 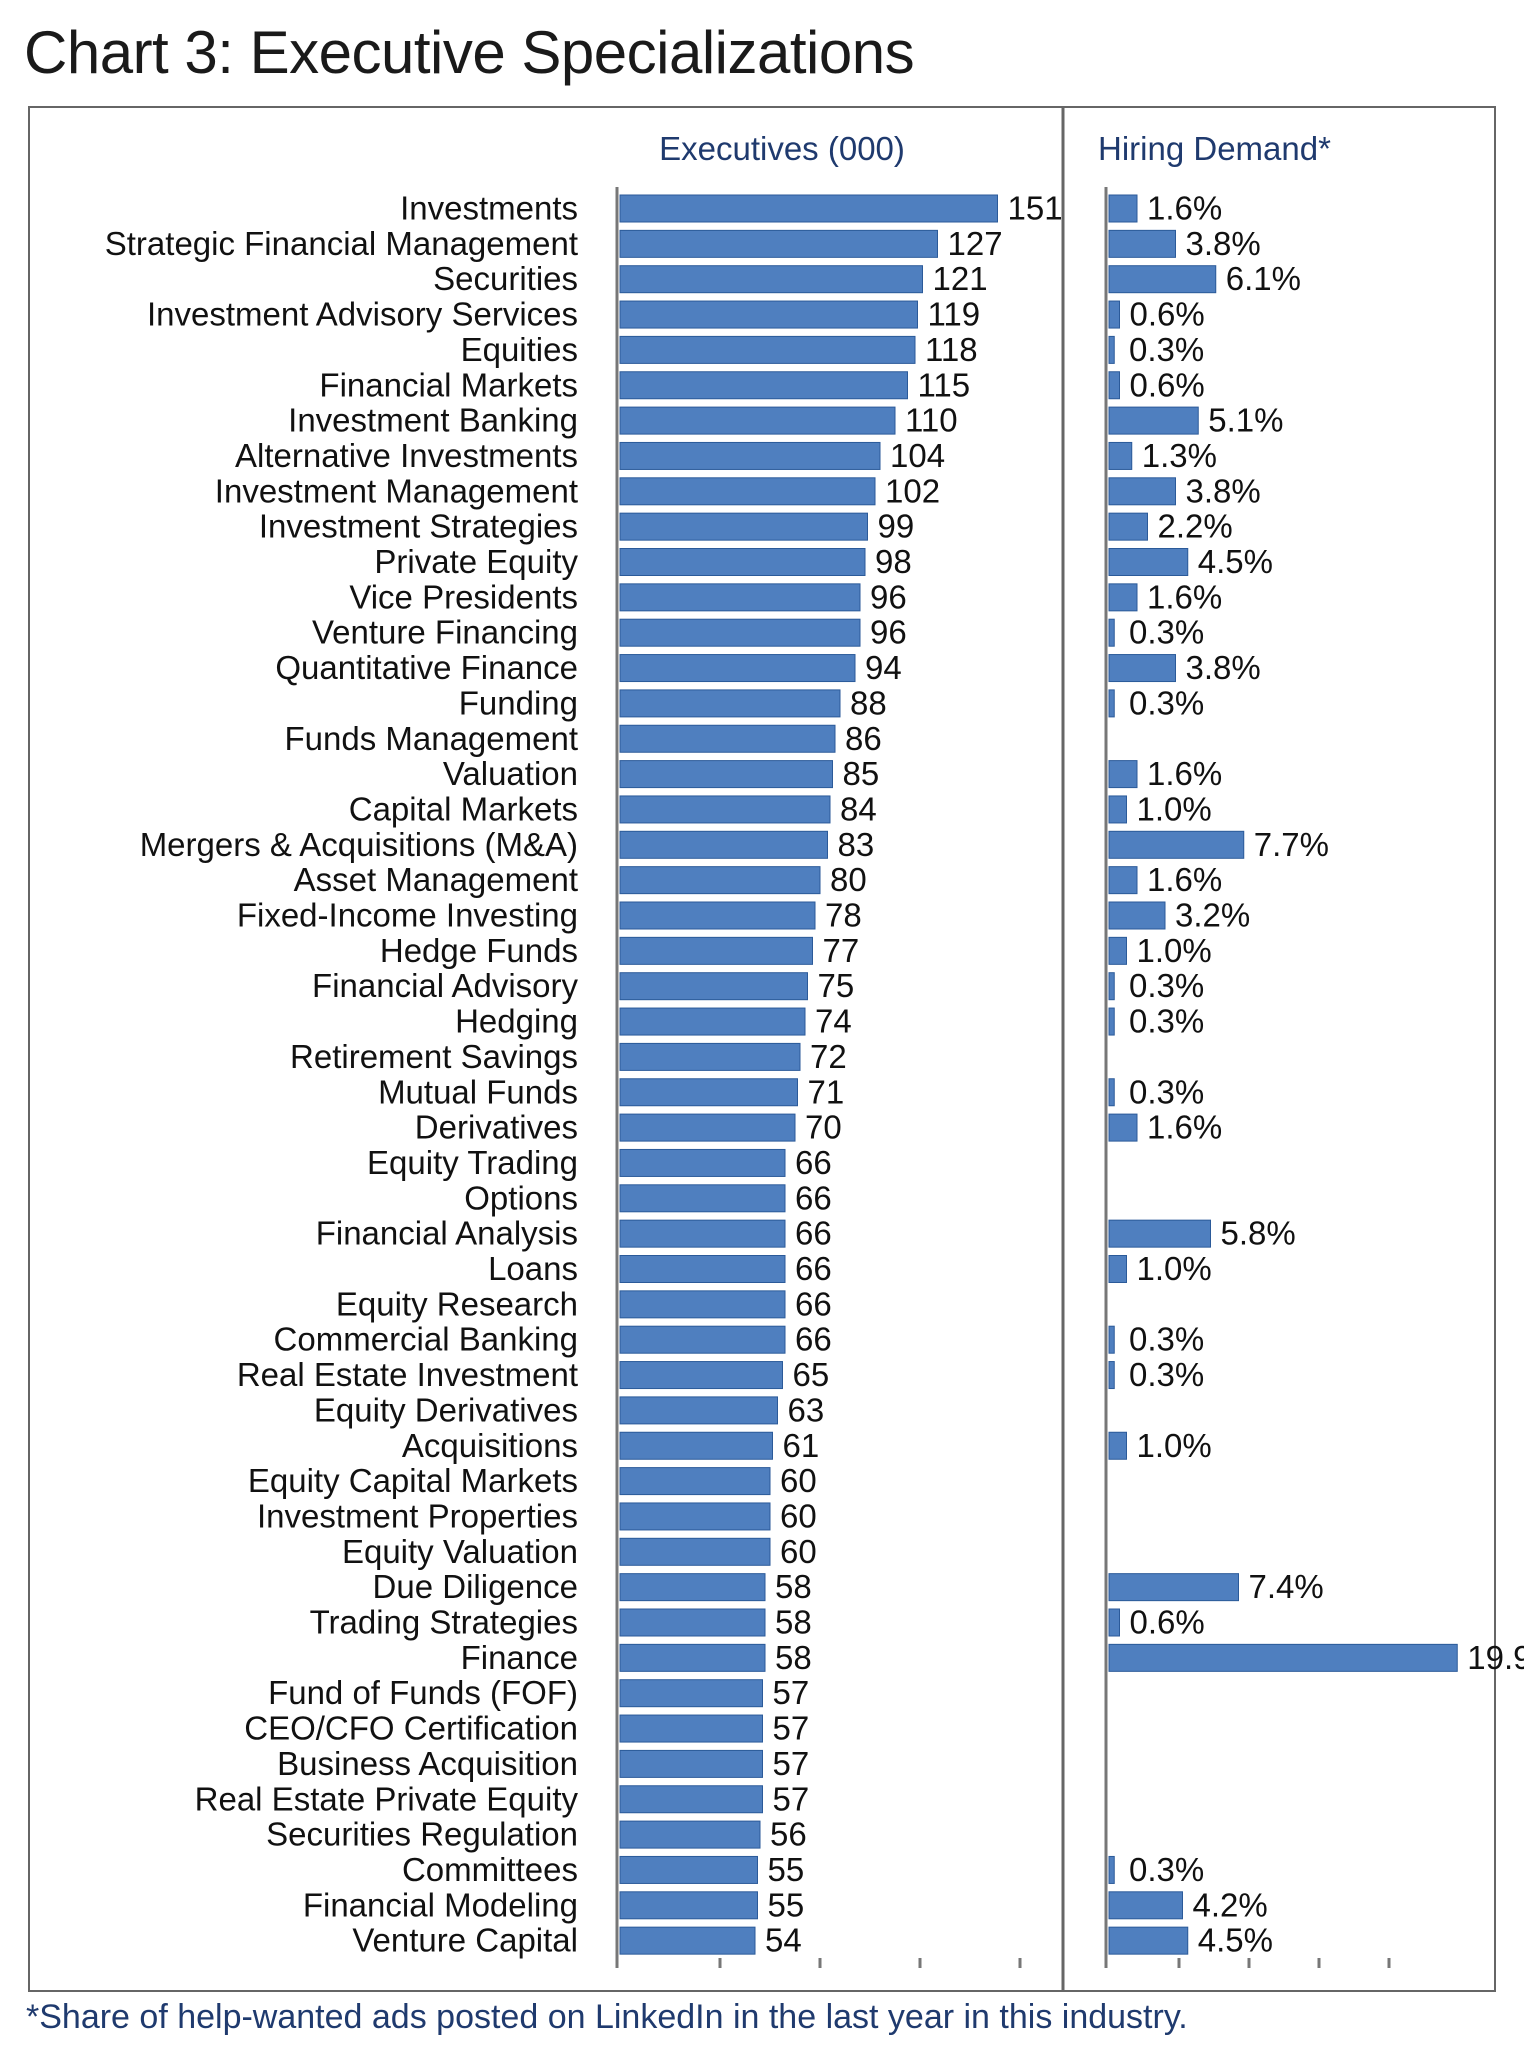 What do you see at coordinates (469, 52) in the screenshot?
I see `chart-title: Chart 3: Executive Specializations` at bounding box center [469, 52].